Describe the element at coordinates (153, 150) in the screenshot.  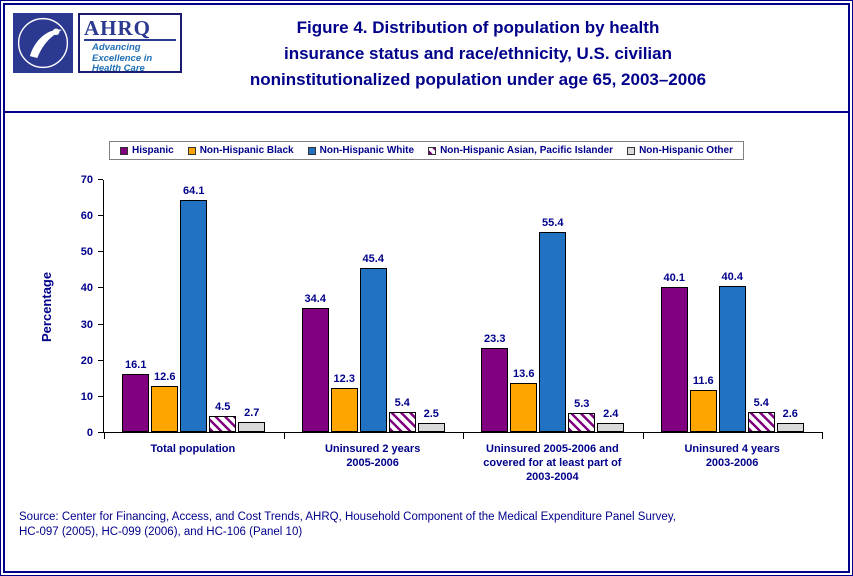
I see `legend-label: Hispanic` at that location.